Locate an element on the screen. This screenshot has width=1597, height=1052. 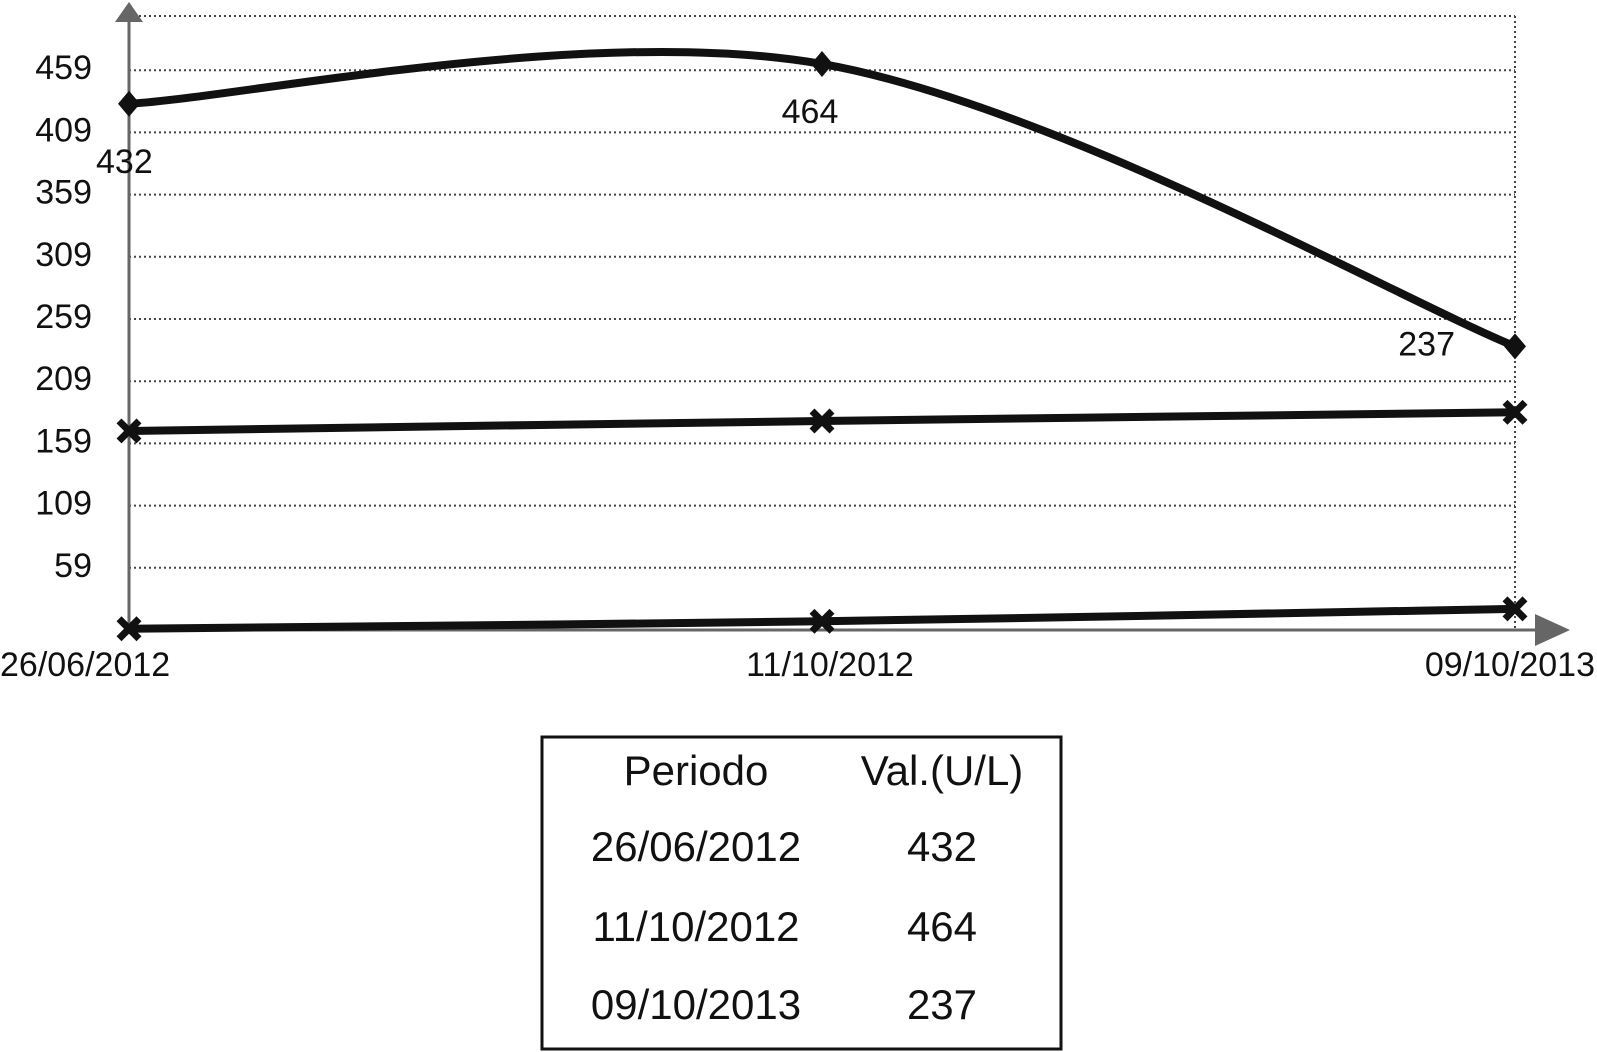
x-tick-label: 26/06/2012 is located at coordinates (85, 665).